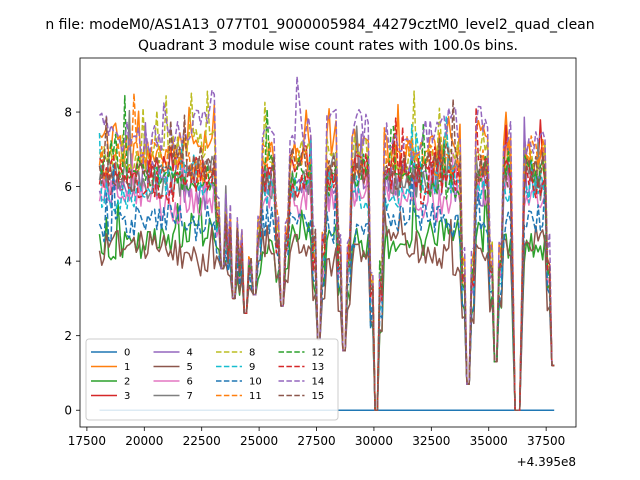  Describe the element at coordinates (68, 113) in the screenshot. I see `y-tick-label: 8` at that location.